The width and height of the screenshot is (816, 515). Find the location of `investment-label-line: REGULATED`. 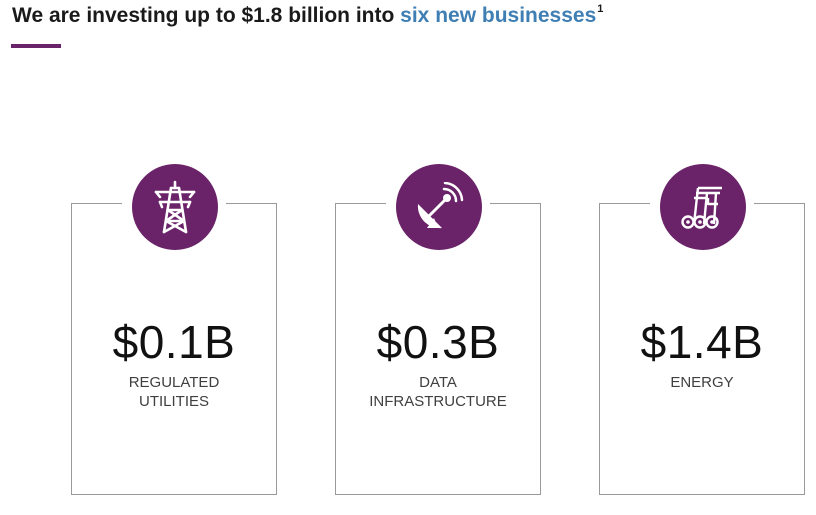

investment-label-line: REGULATED is located at coordinates (174, 382).